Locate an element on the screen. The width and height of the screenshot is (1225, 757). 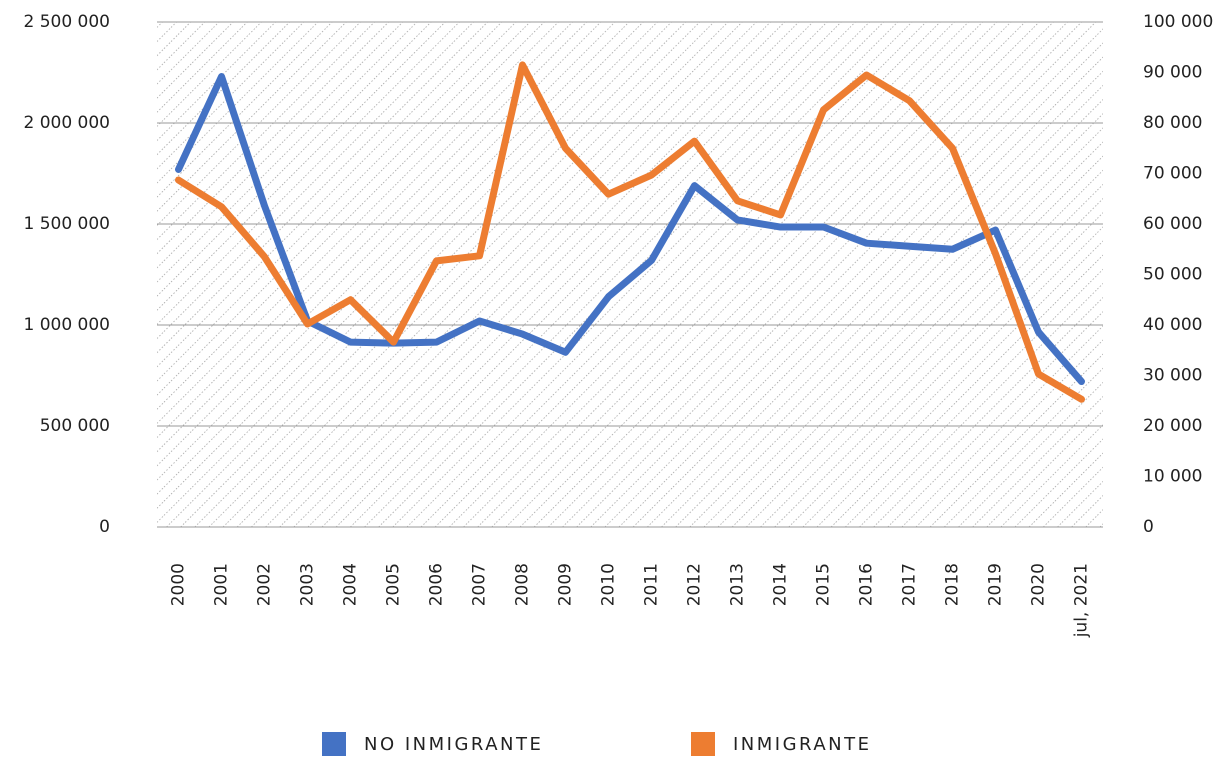
y2-tick-label: 0 is located at coordinates (1148, 527).